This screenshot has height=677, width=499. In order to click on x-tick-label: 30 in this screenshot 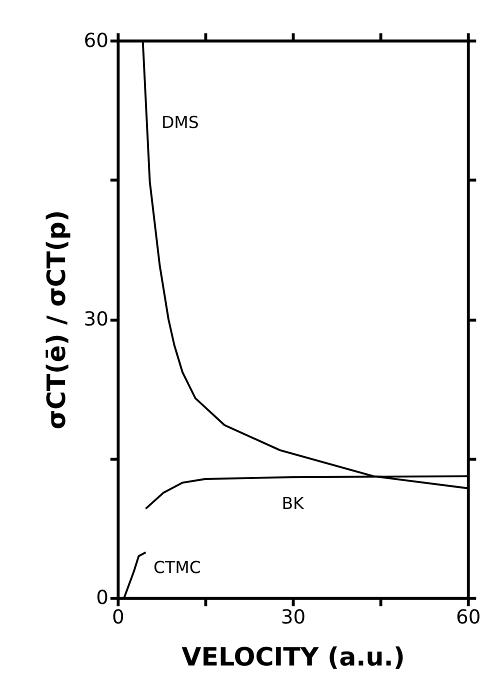, I will do `click(293, 617)`.